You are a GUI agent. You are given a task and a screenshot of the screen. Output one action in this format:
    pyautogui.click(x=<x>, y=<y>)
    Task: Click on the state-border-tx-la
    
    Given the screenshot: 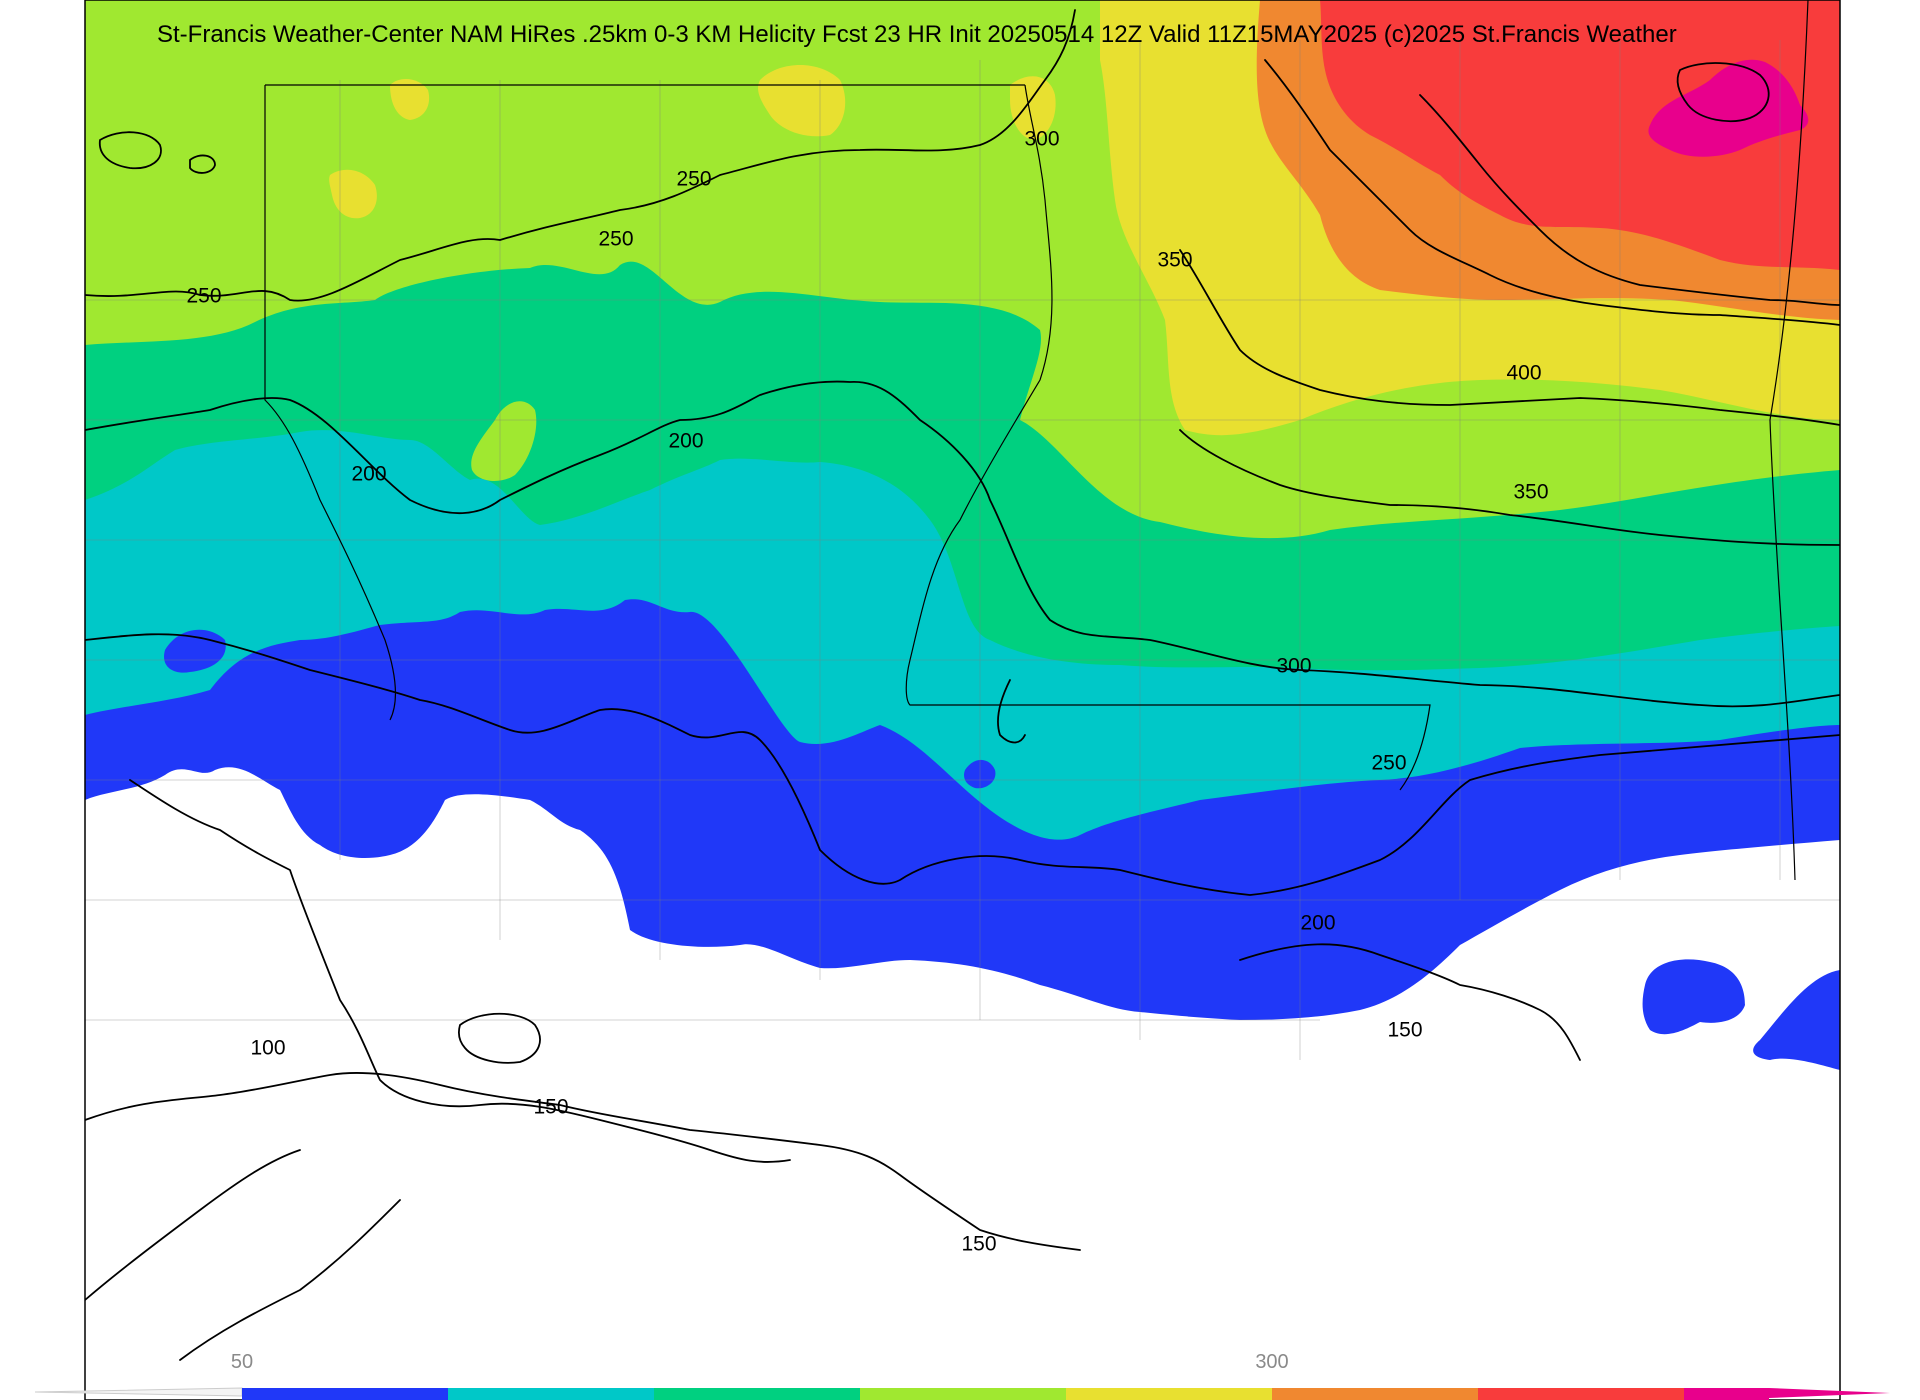 What is the action you would take?
    pyautogui.click(x=330, y=403)
    